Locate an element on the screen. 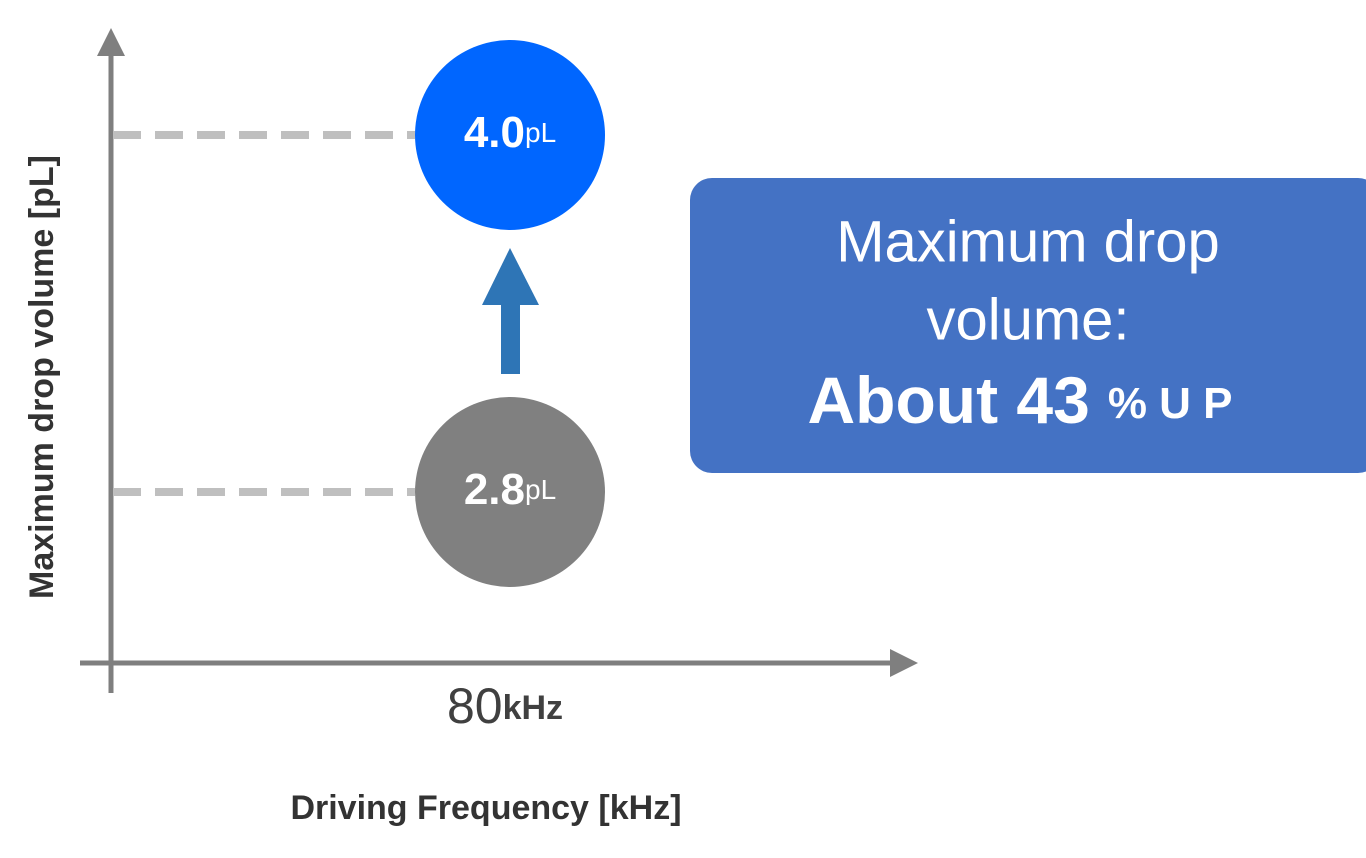 The image size is (1366, 858). x-axis-arrow is located at coordinates (904, 663).